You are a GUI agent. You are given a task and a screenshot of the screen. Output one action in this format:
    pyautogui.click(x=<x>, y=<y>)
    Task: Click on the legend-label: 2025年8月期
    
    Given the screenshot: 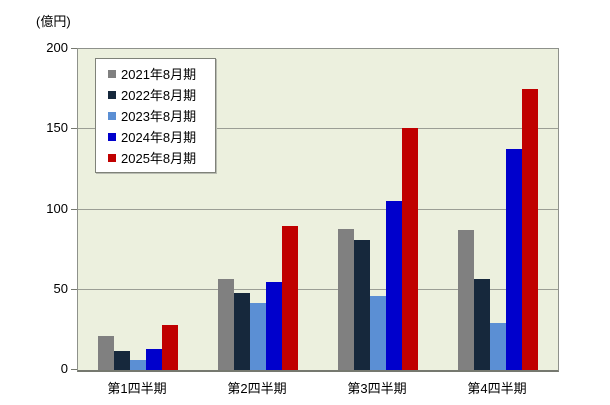 What is the action you would take?
    pyautogui.click(x=159, y=158)
    